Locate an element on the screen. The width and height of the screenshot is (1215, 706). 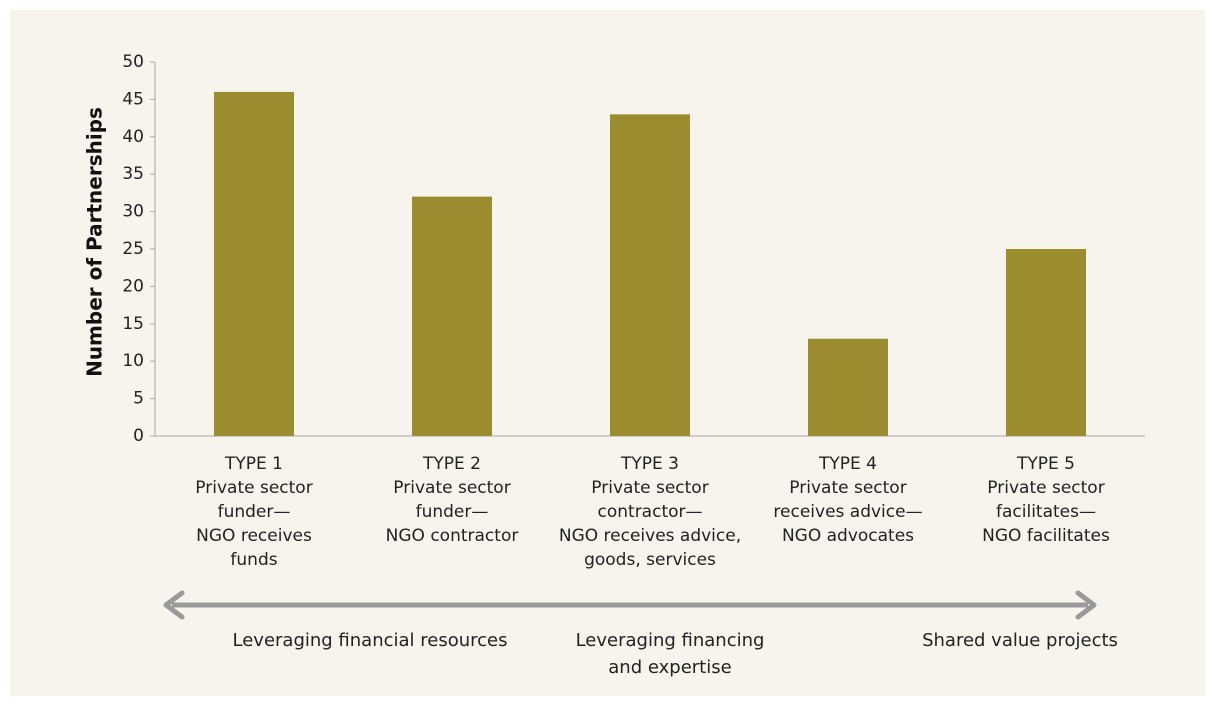
x-tick-label: funds is located at coordinates (253, 560).